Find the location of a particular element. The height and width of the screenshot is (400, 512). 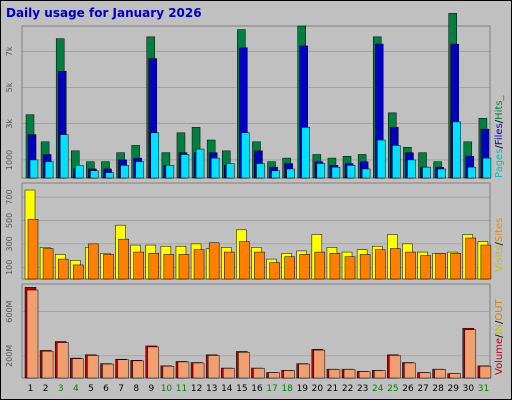

day-label: 28 is located at coordinates (438, 389).